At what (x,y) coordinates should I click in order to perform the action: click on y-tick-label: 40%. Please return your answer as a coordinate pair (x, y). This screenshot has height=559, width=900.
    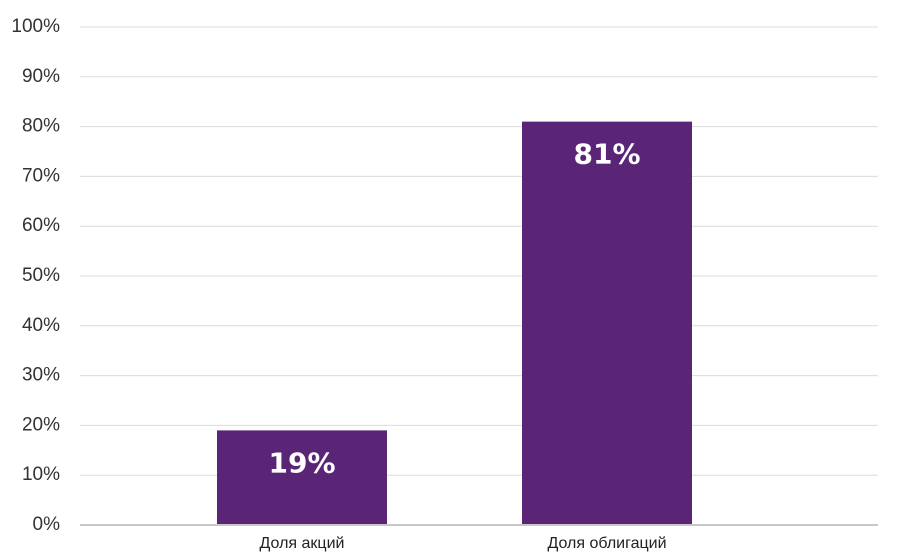
    Looking at the image, I should click on (41, 325).